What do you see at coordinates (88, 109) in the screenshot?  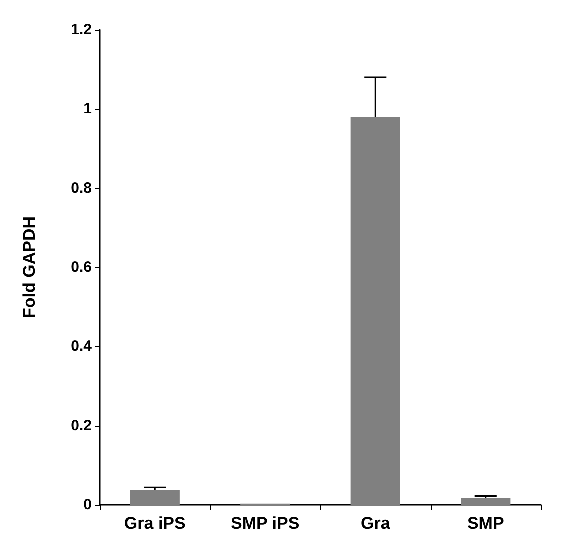 I see `y-tick-label: 1` at bounding box center [88, 109].